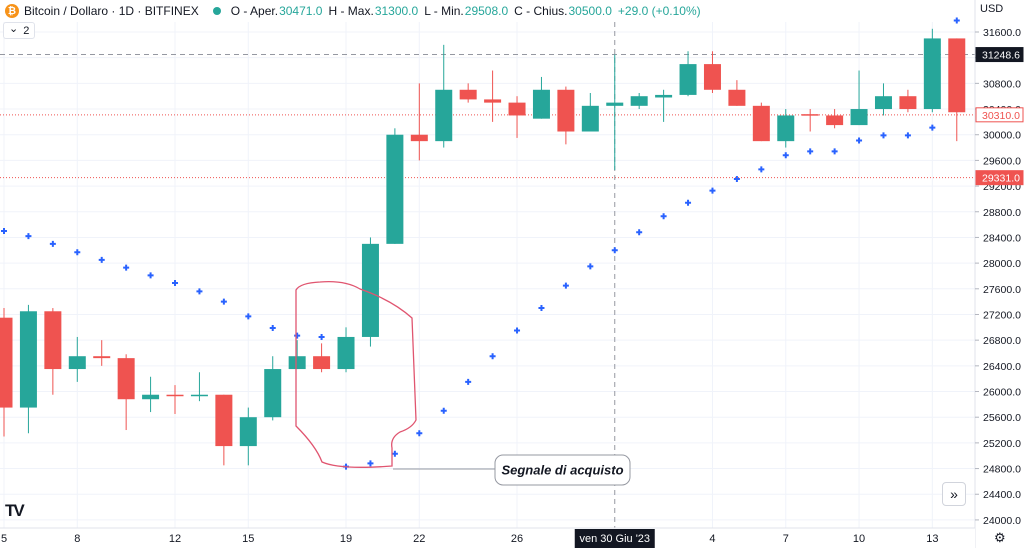 Image resolution: width=1024 pixels, height=553 pixels. I want to click on y-tick-label: 25600.0, so click(1002, 418).